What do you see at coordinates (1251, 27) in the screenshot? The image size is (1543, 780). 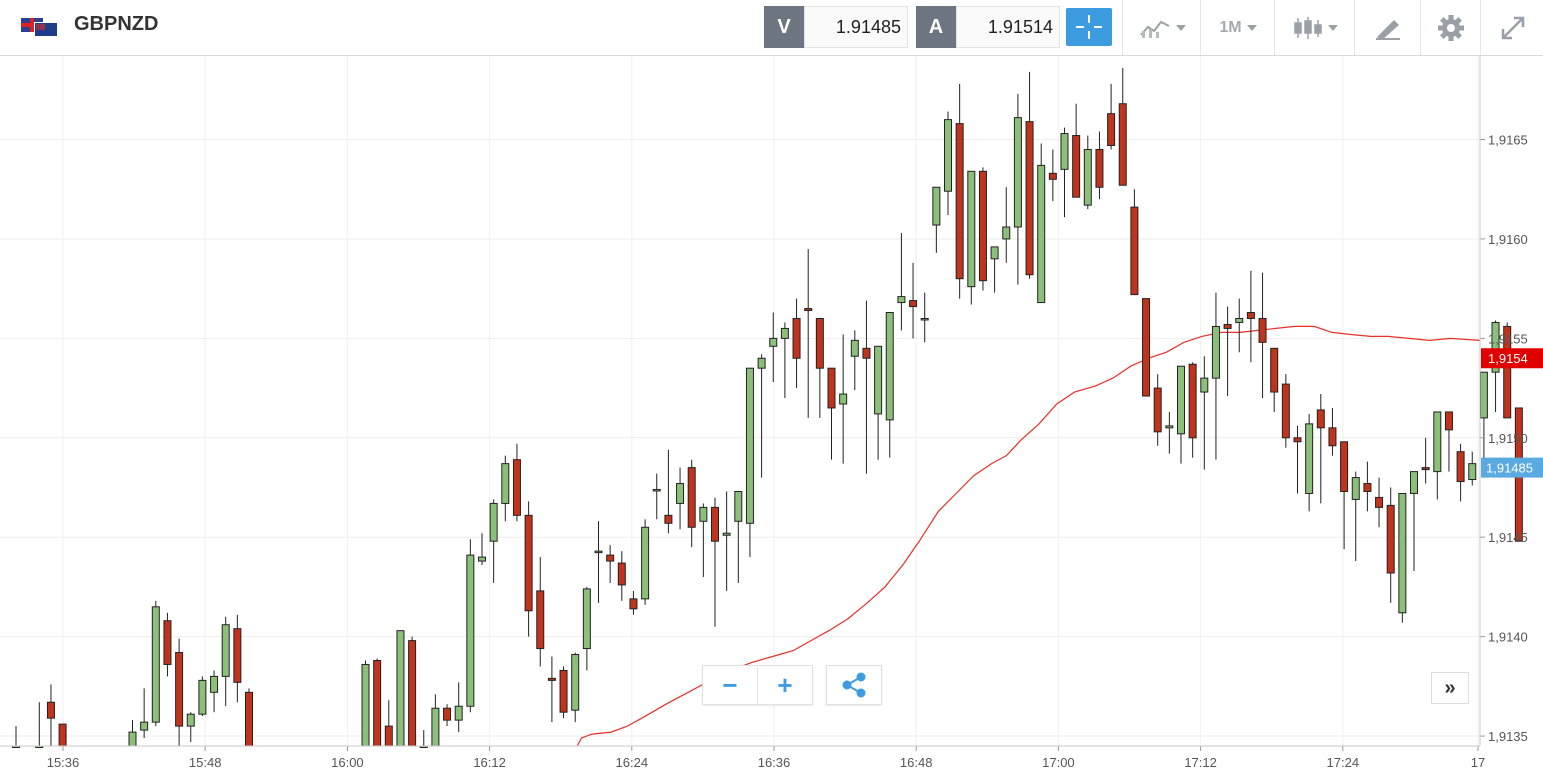 I see `chevron-down-icon` at bounding box center [1251, 27].